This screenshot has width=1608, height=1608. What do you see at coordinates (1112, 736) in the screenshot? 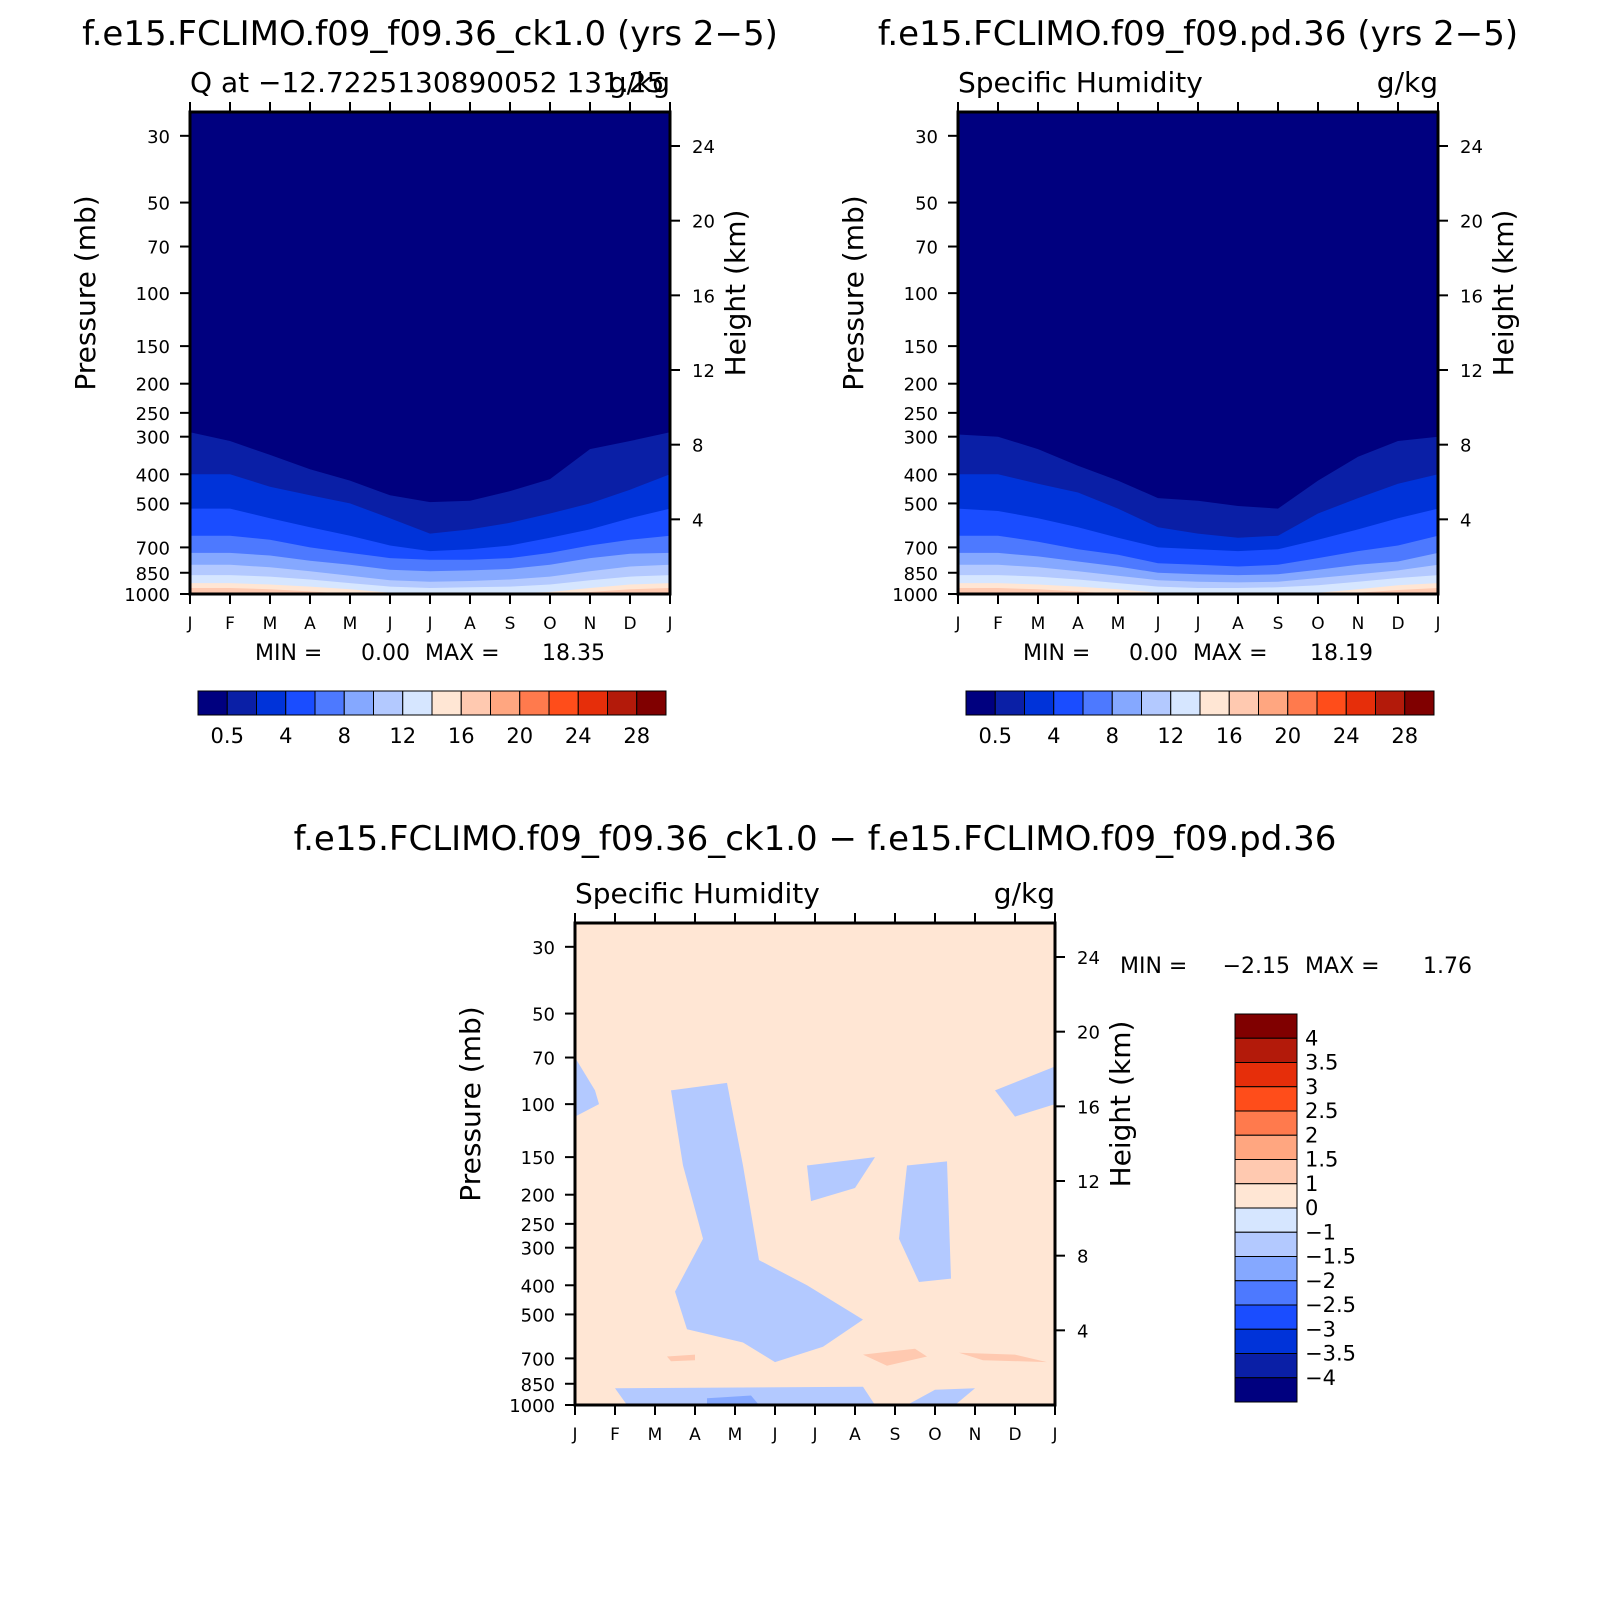
I see `colorbar-label: 8` at bounding box center [1112, 736].